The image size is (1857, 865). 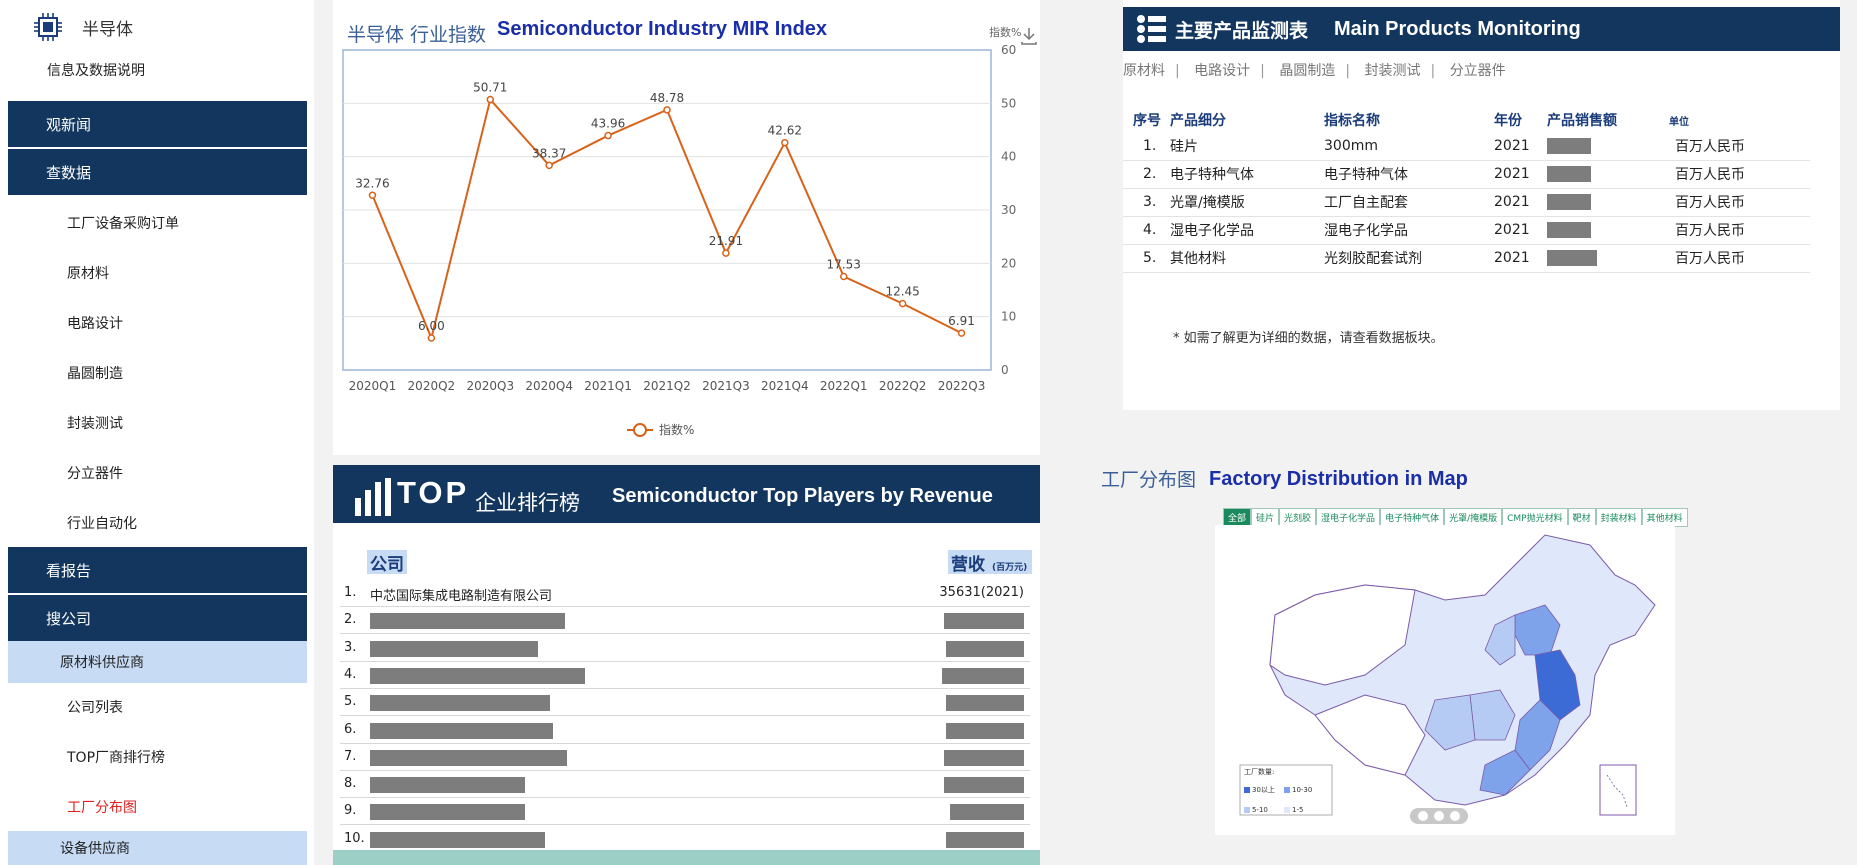 I want to click on section-companies: 搜公司, so click(x=157, y=618).